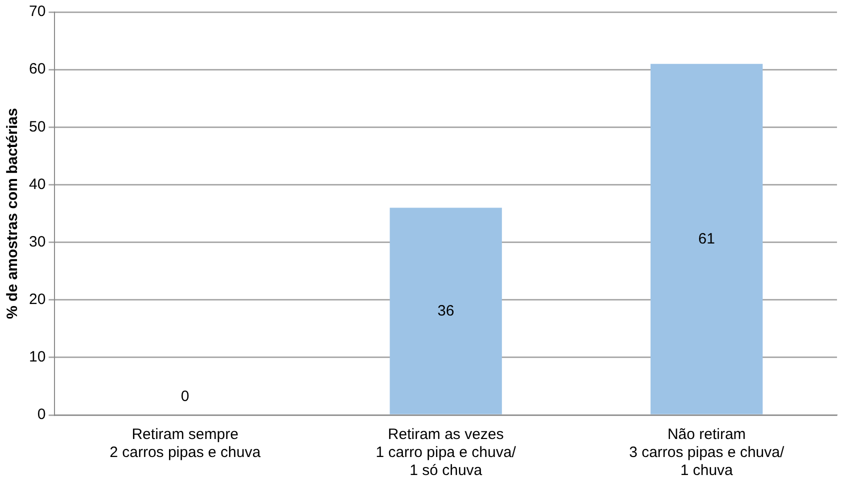 The width and height of the screenshot is (843, 483). I want to click on y-tick-label: 0, so click(41, 415).